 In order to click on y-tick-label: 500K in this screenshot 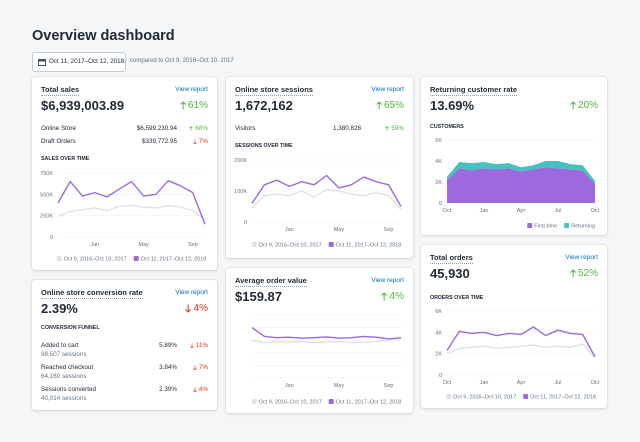, I will do `click(46, 195)`.